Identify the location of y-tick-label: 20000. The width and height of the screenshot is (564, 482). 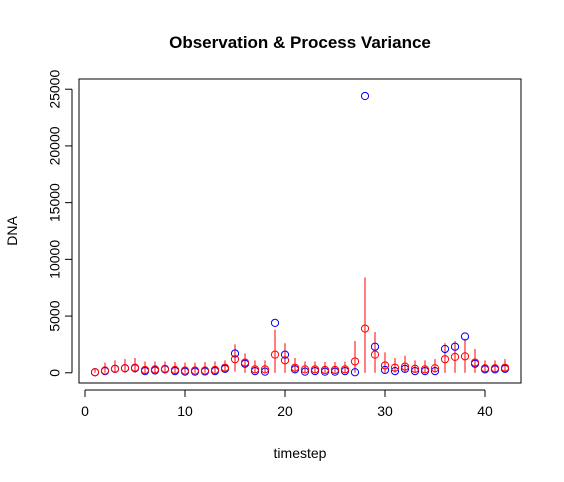
(55, 145).